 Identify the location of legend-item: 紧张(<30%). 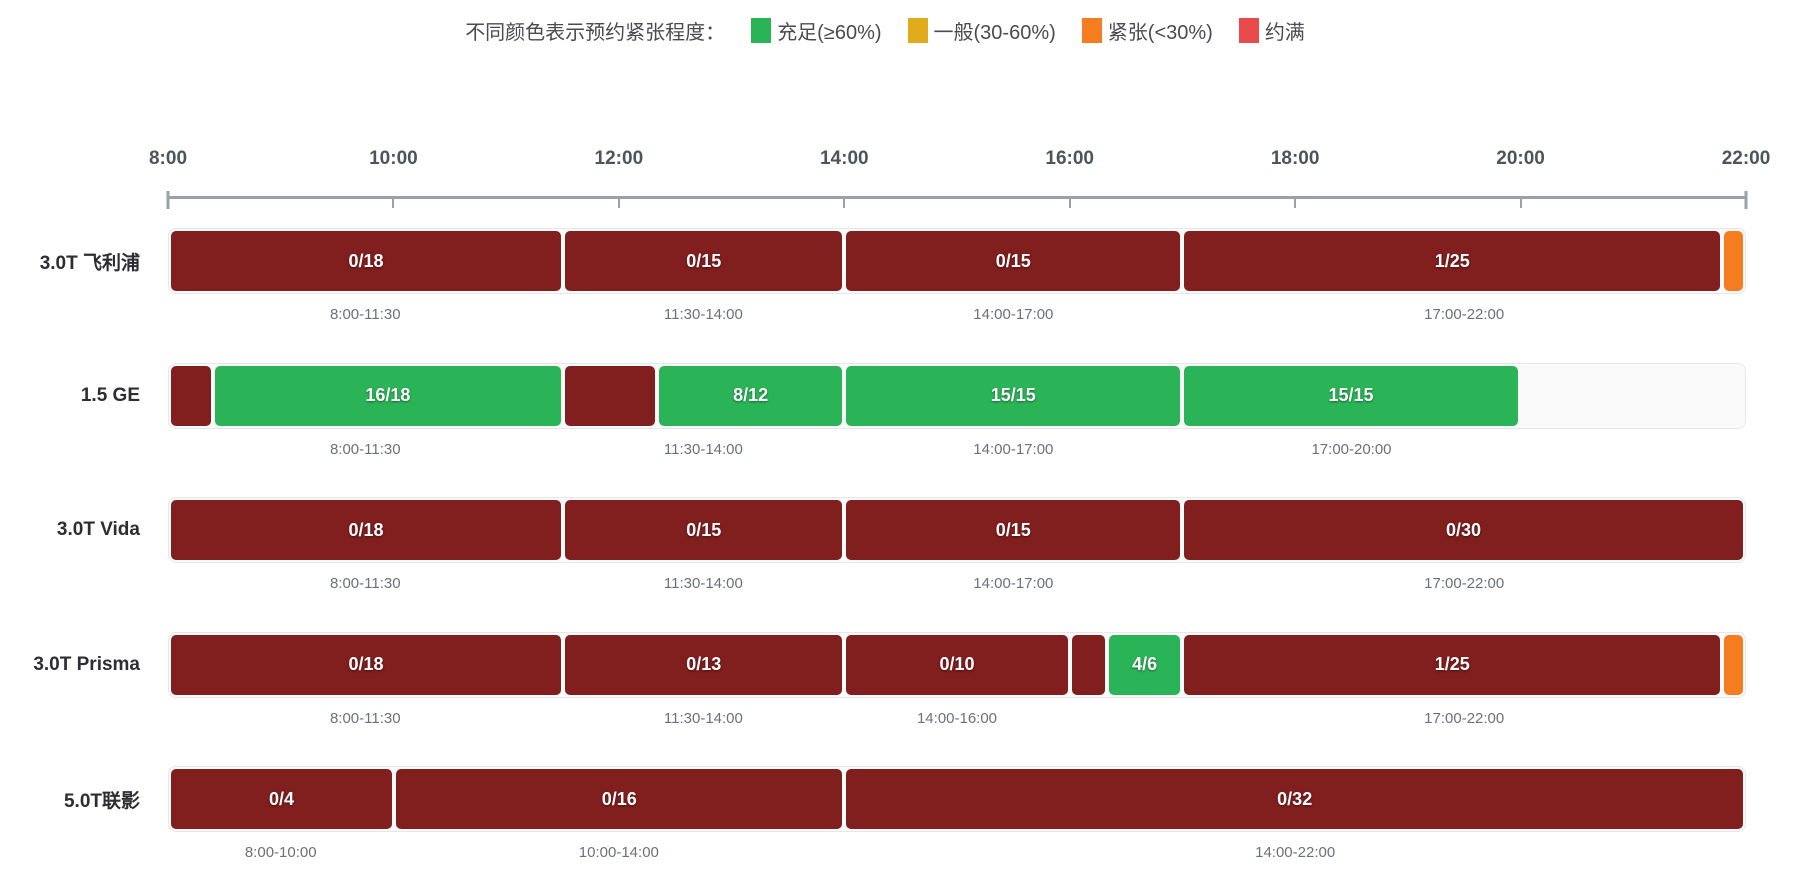
(1147, 30).